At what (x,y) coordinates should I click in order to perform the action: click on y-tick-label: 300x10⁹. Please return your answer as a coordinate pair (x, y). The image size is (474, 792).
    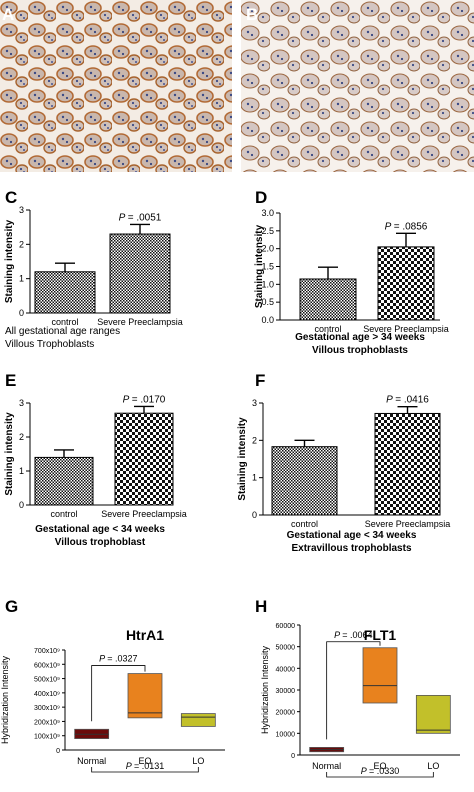
    Looking at the image, I should click on (47, 708).